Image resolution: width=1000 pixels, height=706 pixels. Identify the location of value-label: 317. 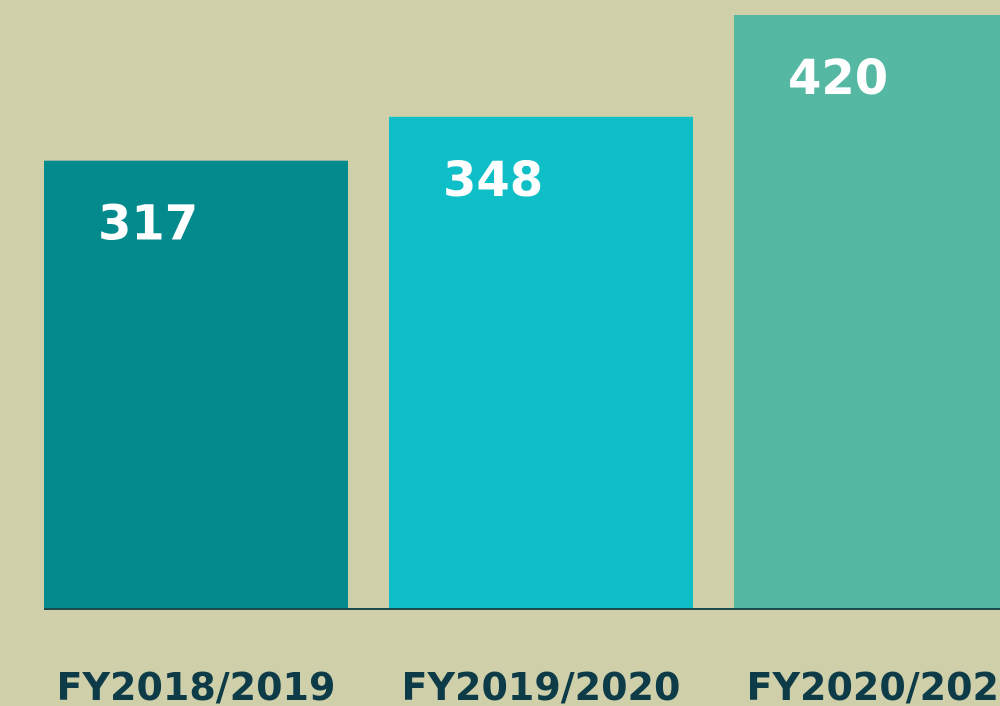
(148, 224).